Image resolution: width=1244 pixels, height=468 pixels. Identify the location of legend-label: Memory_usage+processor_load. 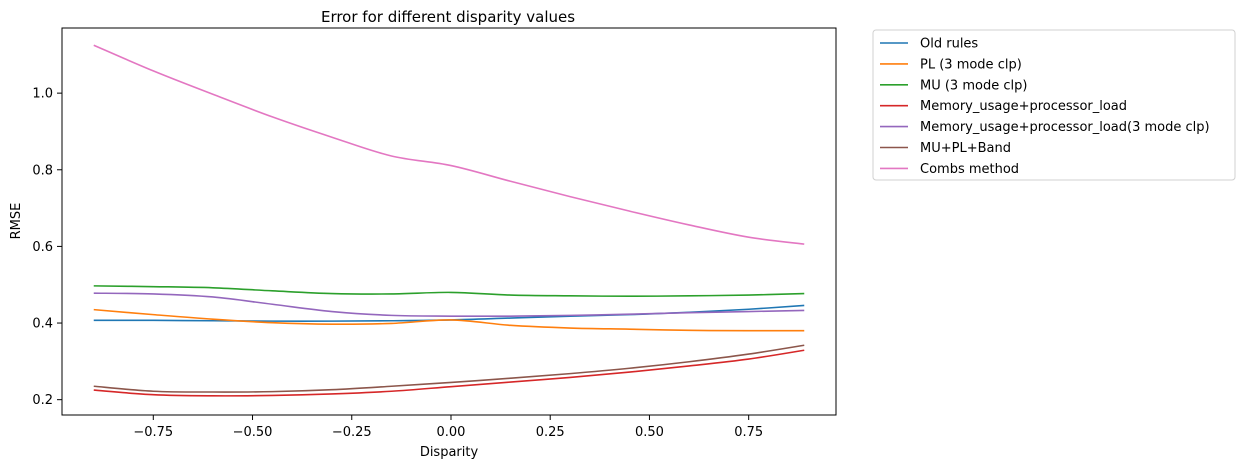
(1023, 106).